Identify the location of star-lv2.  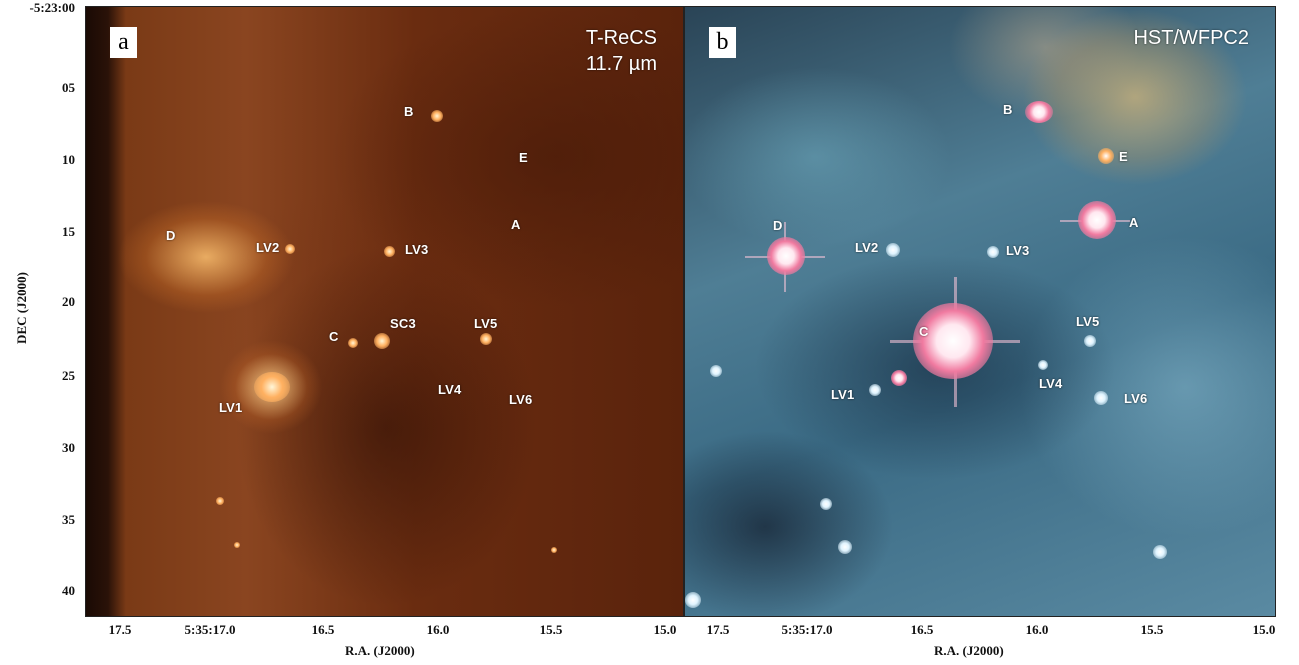
(893, 250).